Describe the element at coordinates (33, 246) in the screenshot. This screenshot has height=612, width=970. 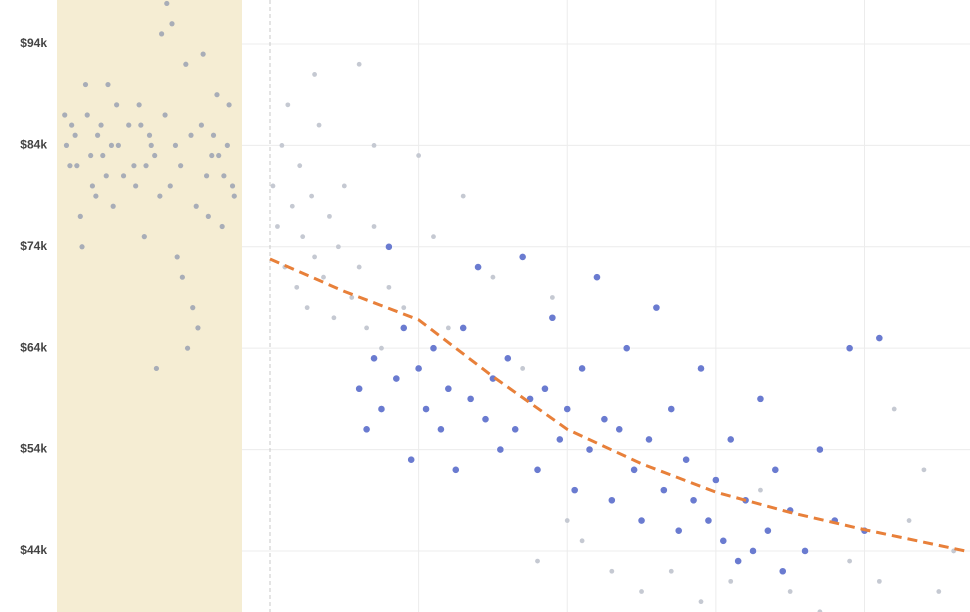
I see `y-tick-label: $74k` at that location.